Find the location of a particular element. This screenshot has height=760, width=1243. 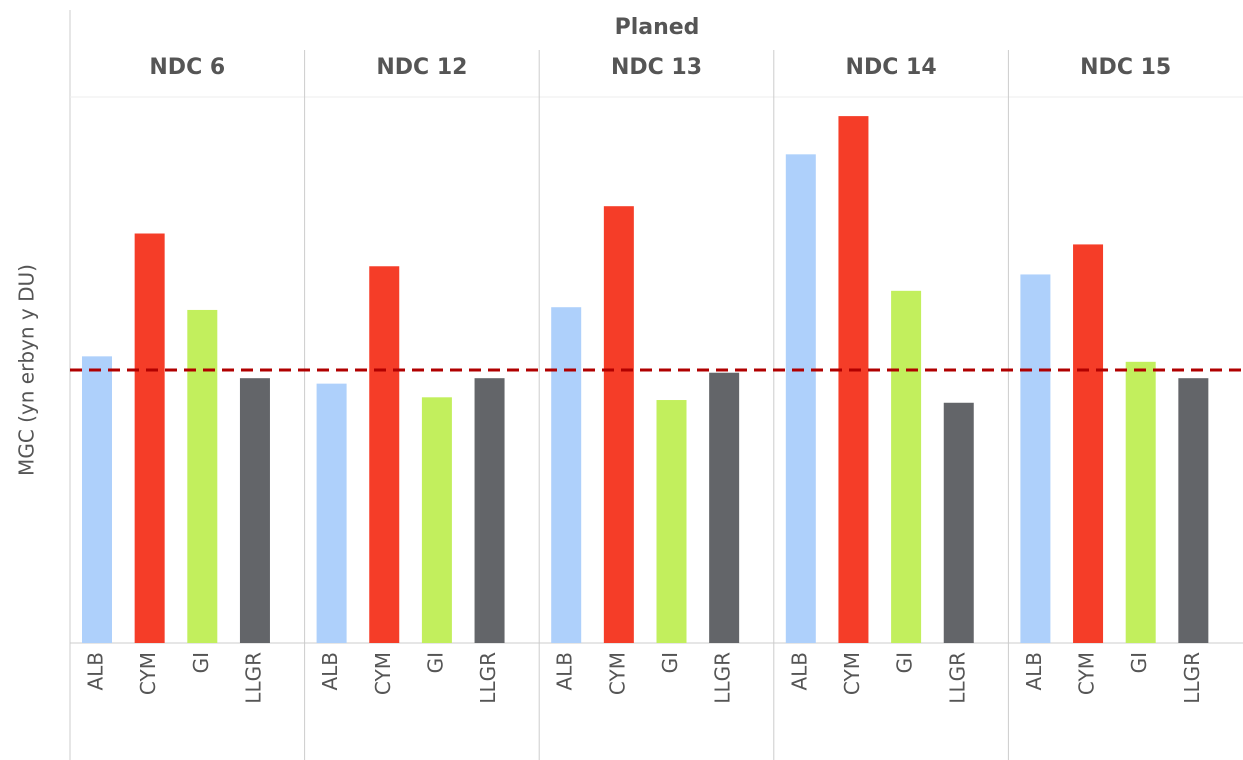

panel-header: NDC 14 is located at coordinates (891, 67).